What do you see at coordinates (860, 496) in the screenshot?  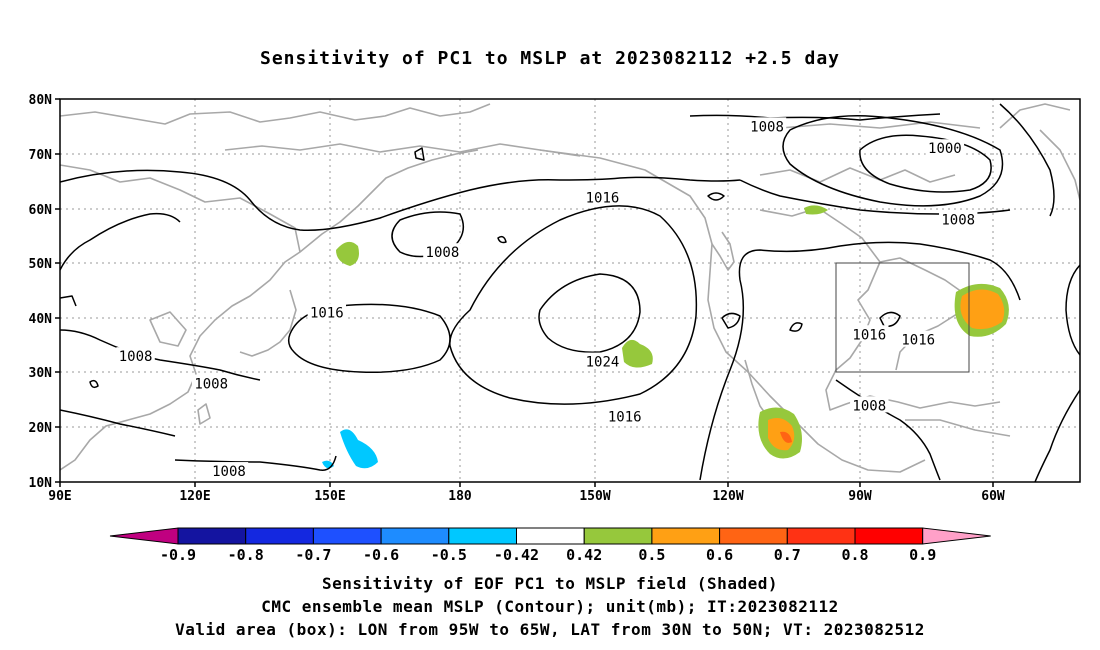 I see `lon-tick-label: 90W` at bounding box center [860, 496].